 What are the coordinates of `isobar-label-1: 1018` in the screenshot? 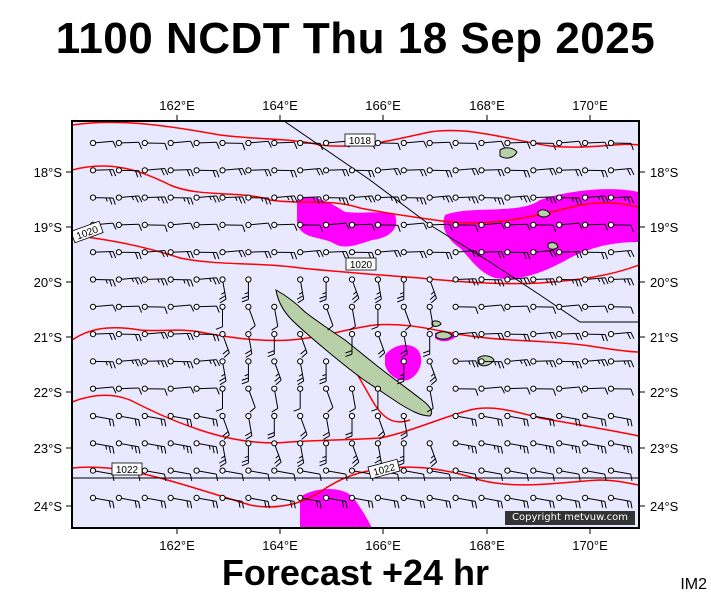 It's located at (360, 140).